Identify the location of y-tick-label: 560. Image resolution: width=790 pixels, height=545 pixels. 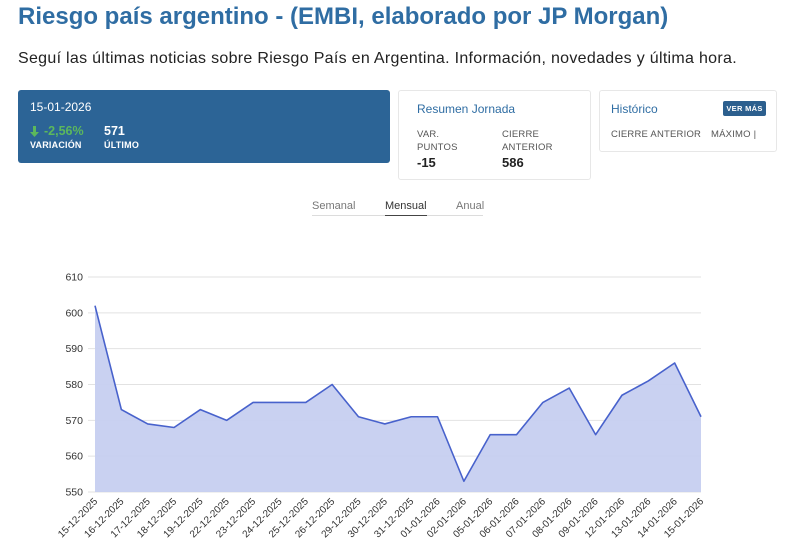
(74, 457).